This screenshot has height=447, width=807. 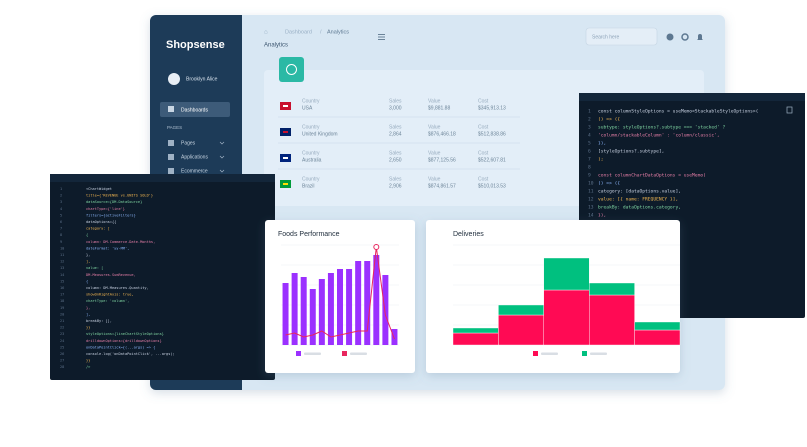 I want to click on code-line: [styleOptions?.subtype],, so click(x=631, y=152).